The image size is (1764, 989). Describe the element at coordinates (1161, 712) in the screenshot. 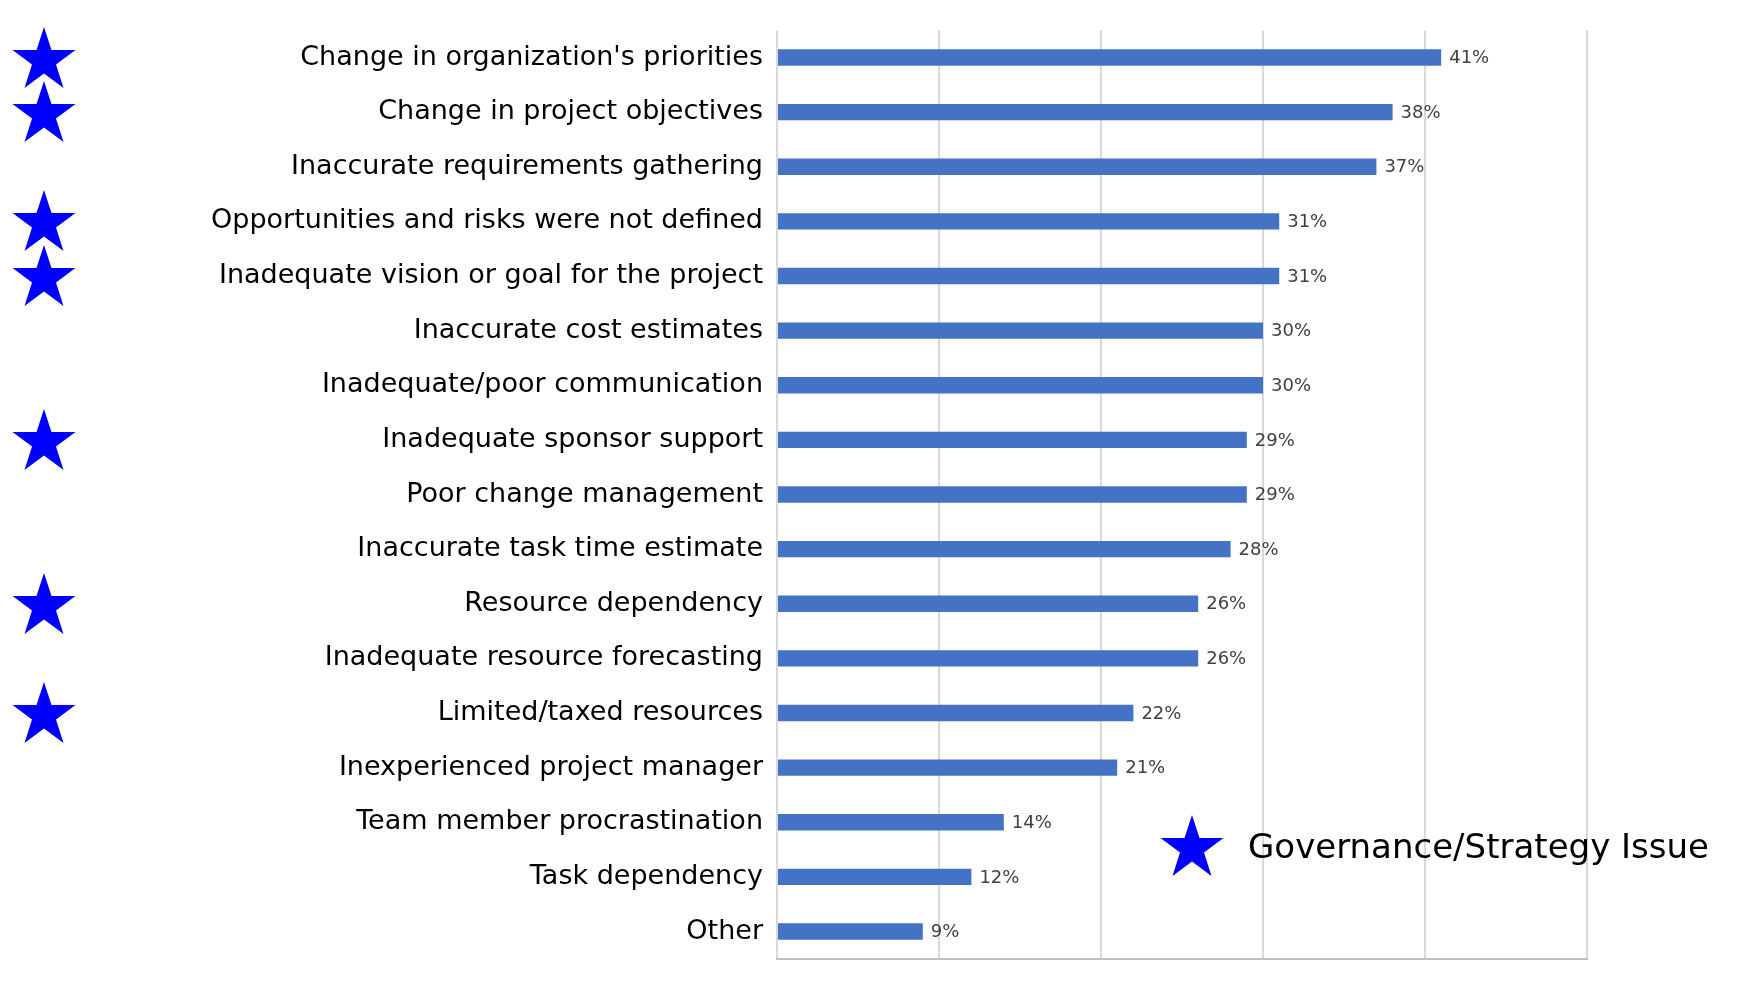

I see `data-label: 22%` at that location.